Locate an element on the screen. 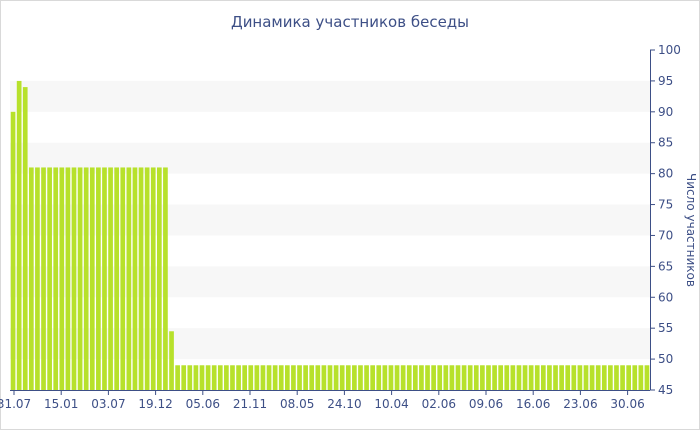 This screenshot has width=700, height=430. y-axis-label: Число участников is located at coordinates (691, 230).